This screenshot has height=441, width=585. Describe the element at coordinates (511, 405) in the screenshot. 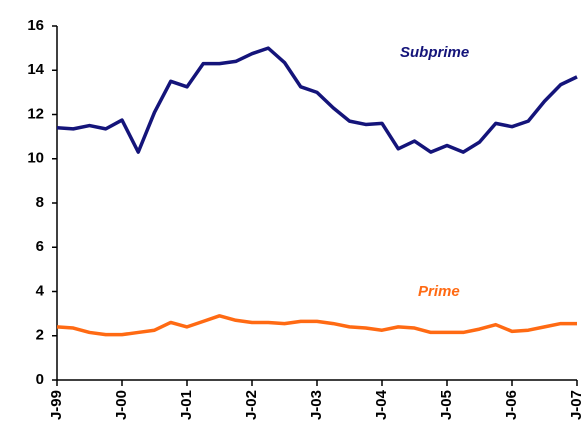

I see `x-tick-label: J-06` at that location.